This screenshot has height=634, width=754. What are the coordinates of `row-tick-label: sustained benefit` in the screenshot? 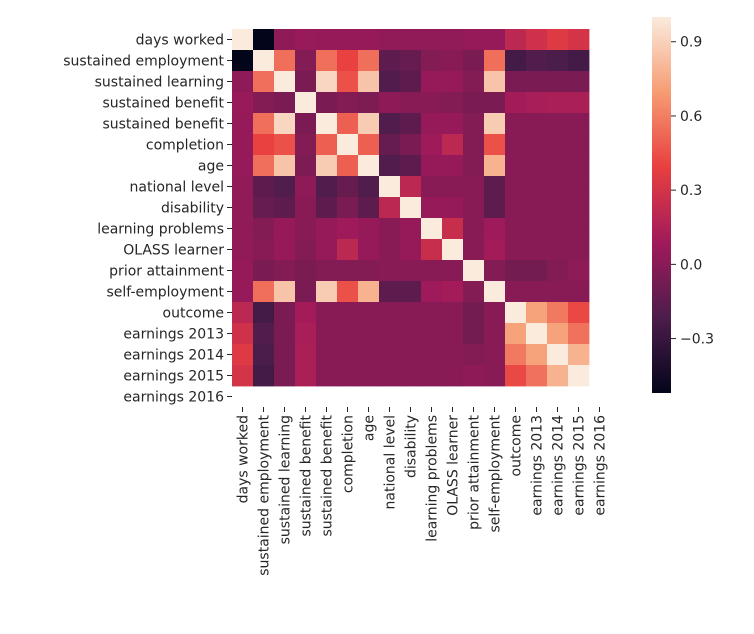 It's located at (163, 104).